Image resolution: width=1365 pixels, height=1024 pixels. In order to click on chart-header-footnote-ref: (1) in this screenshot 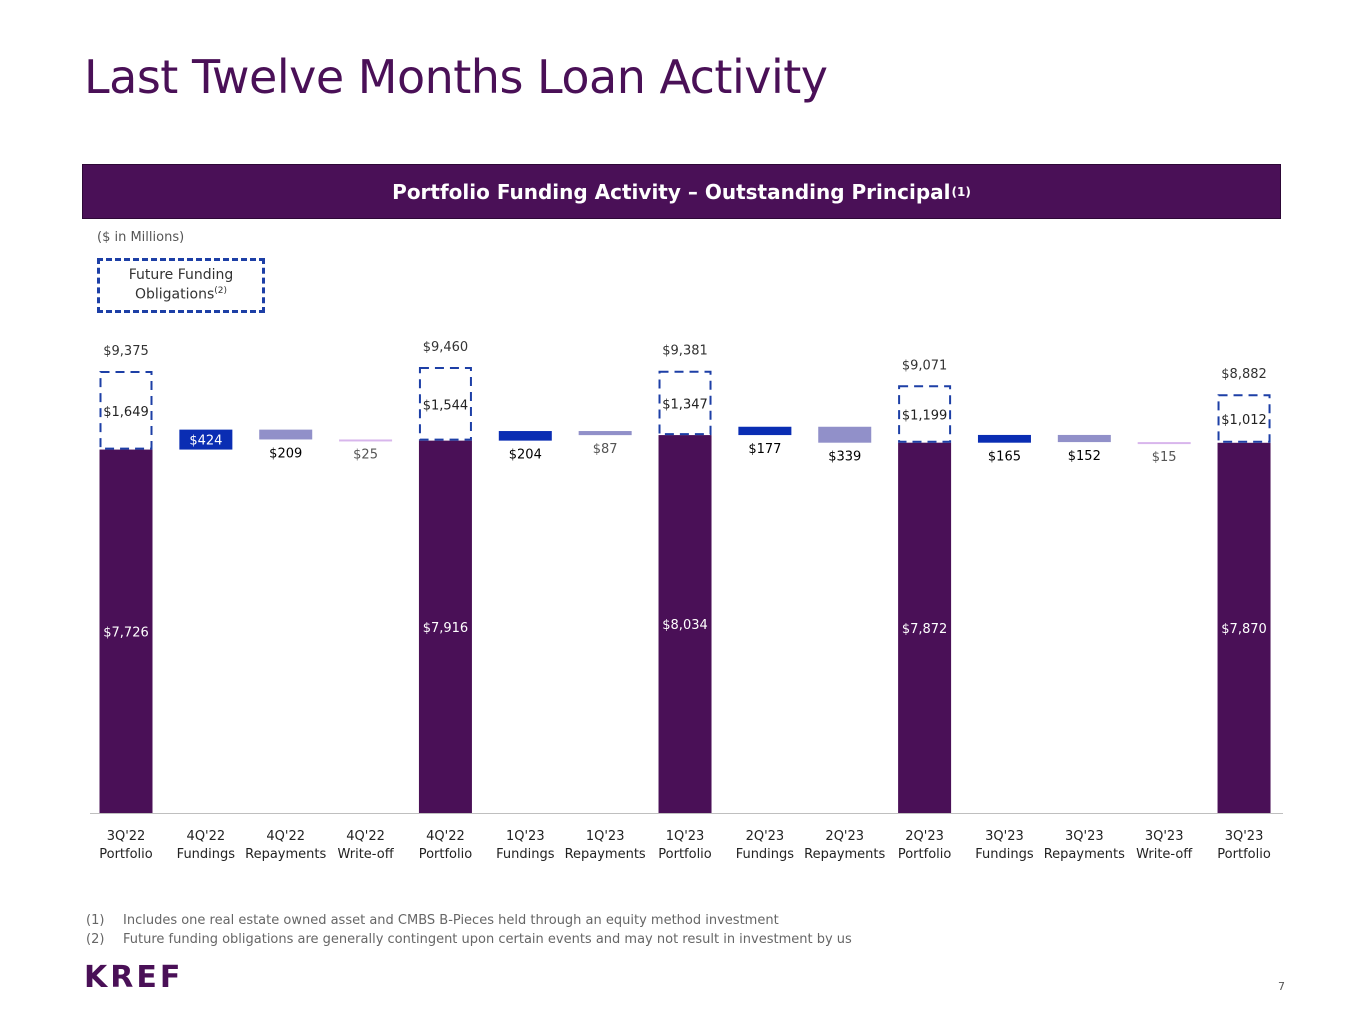, I will do `click(961, 191)`.